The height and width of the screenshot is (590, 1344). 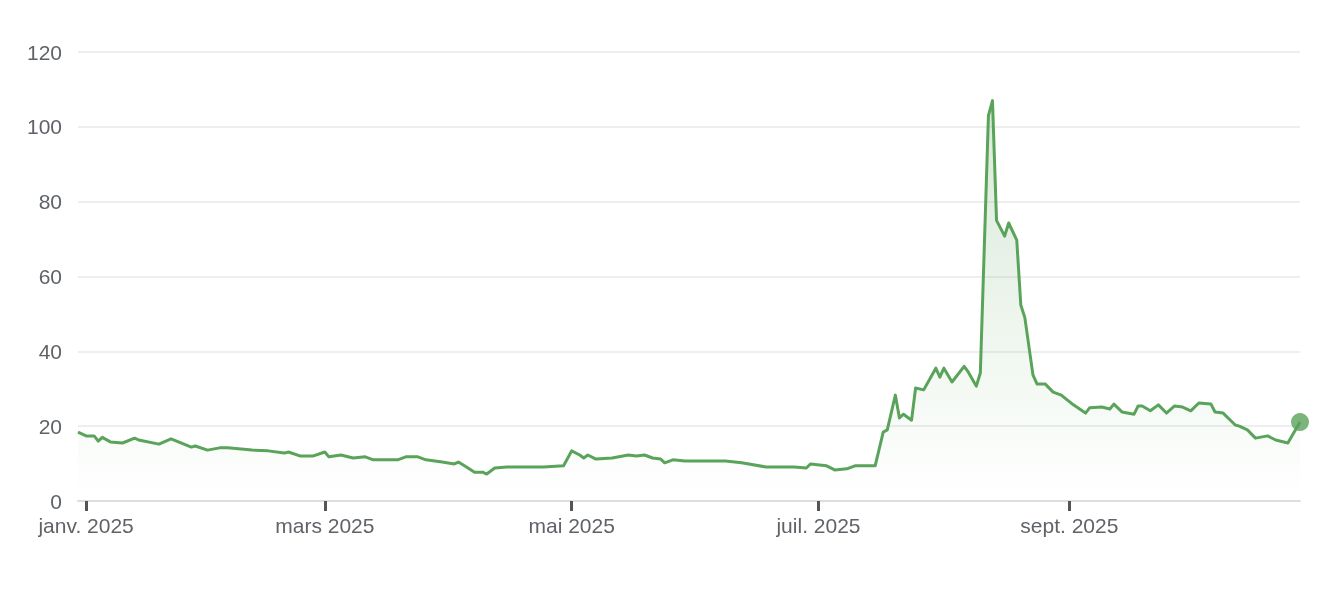 I want to click on x-tick-label: mai 2025, so click(x=571, y=525).